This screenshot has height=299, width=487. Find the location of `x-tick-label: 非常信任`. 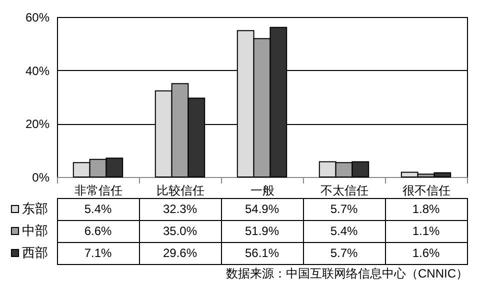

x-tick-label: 非常信任 is located at coordinates (98, 191).